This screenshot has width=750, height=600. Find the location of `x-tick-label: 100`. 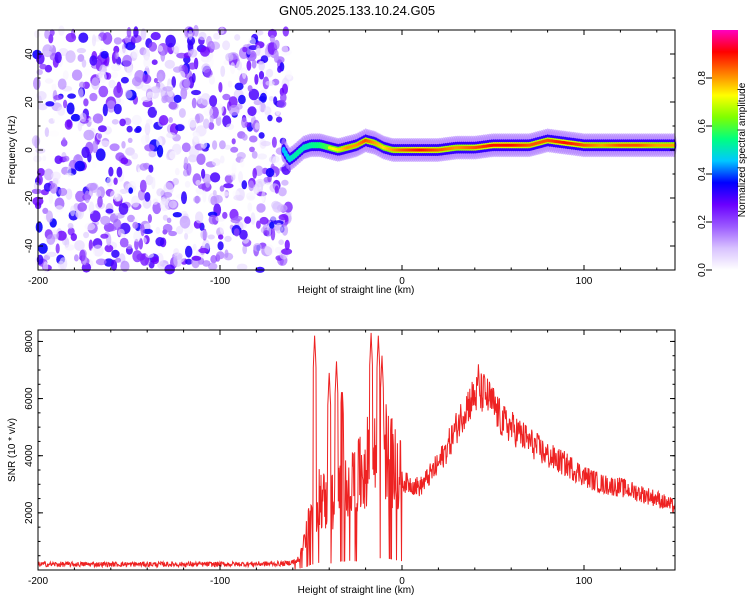

x-tick-label: 100 is located at coordinates (584, 281).